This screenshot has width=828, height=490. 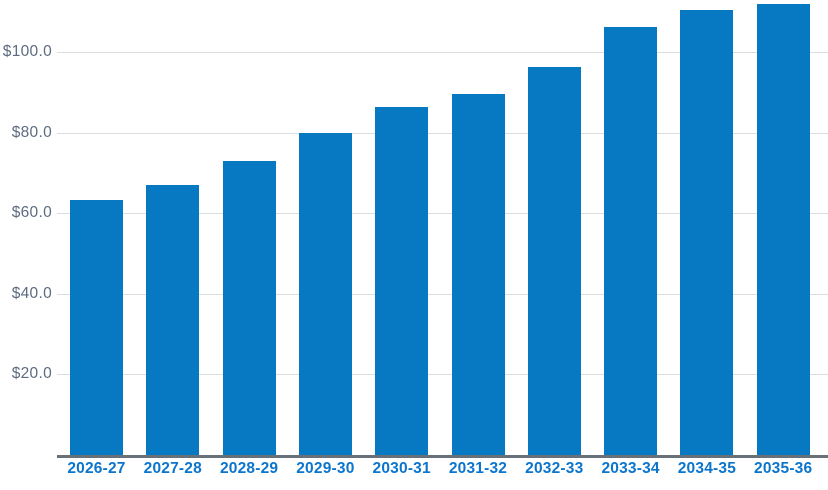 I want to click on x-tick-label-2027-28: 2027-28, so click(x=172, y=468).